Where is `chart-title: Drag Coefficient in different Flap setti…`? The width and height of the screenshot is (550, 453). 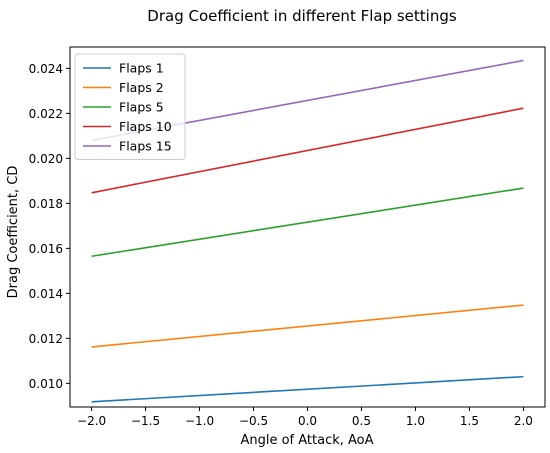 chart-title: Drag Coefficient in different Flap setti… is located at coordinates (302, 16).